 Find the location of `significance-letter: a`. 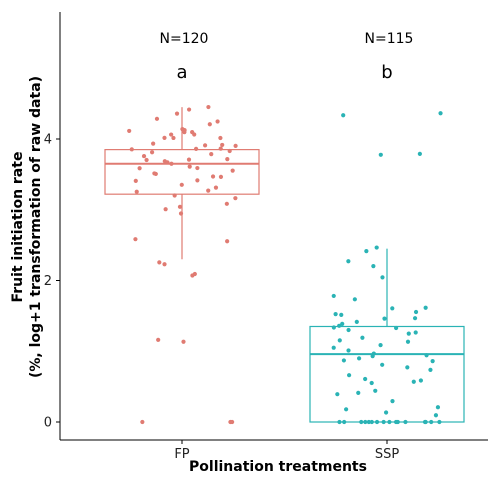

significance-letter: a is located at coordinates (181, 72).